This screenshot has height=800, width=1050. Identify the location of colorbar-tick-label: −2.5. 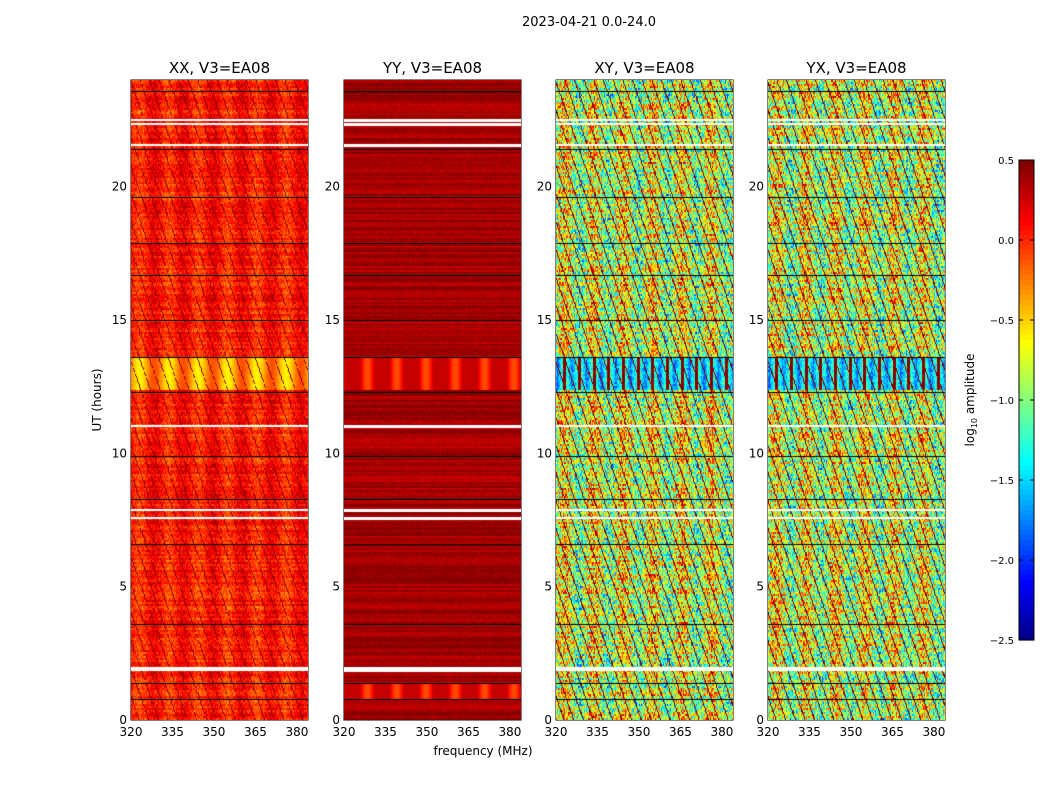
(1002, 641).